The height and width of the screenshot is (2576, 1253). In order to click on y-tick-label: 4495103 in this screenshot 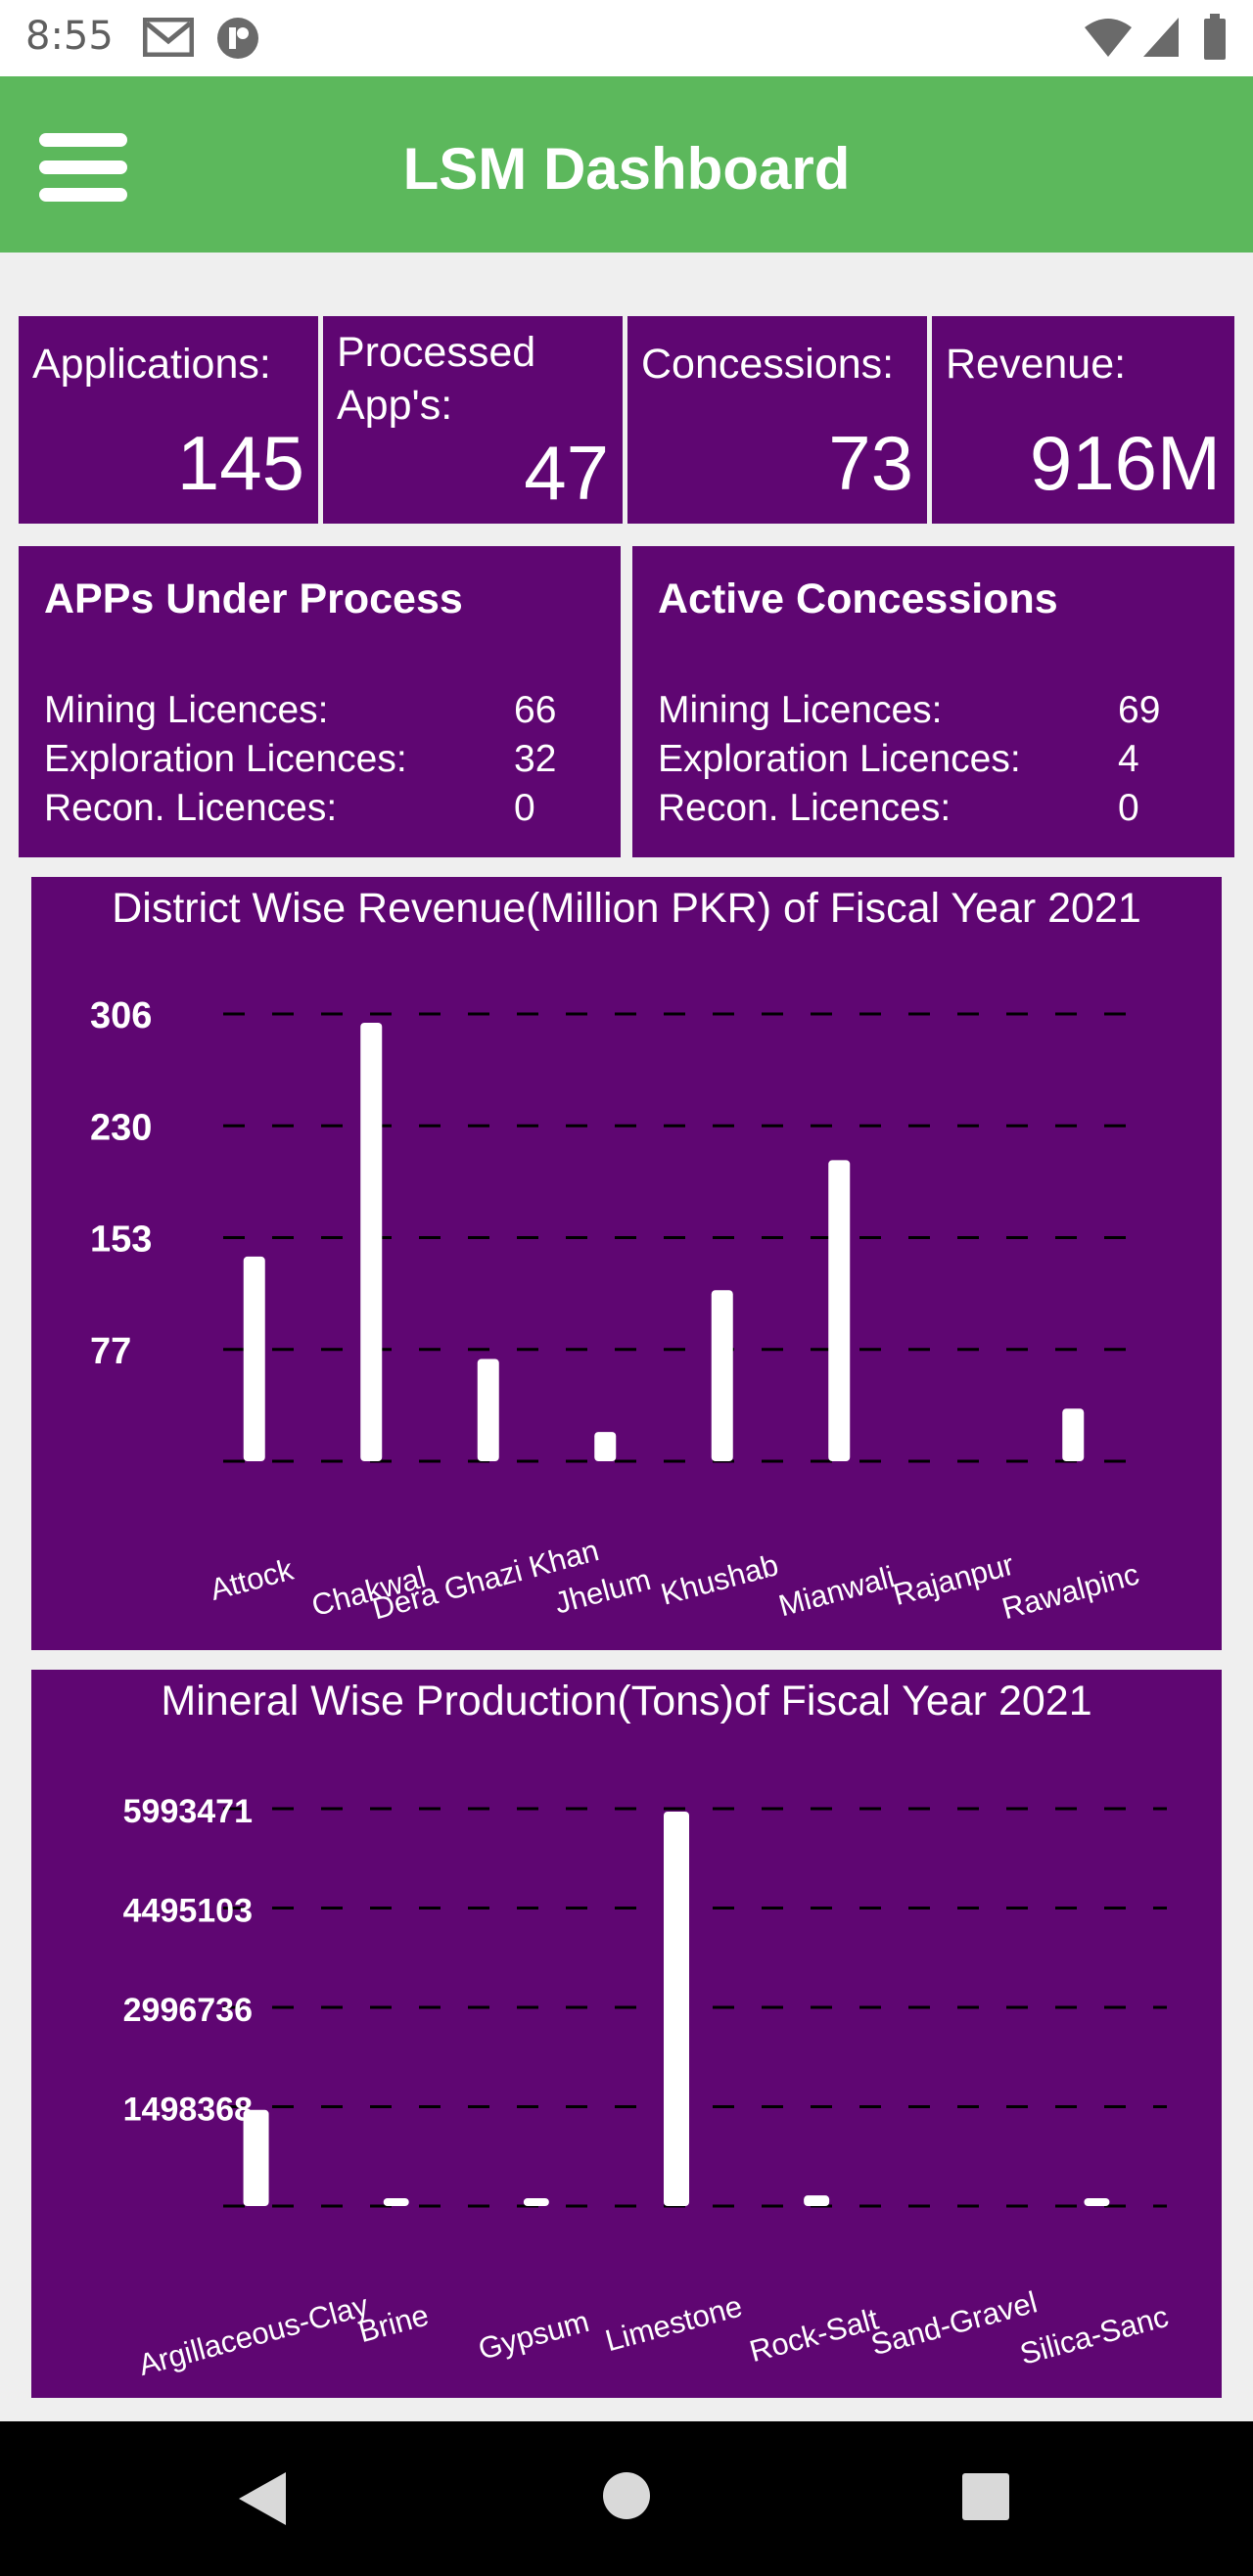, I will do `click(188, 1912)`.